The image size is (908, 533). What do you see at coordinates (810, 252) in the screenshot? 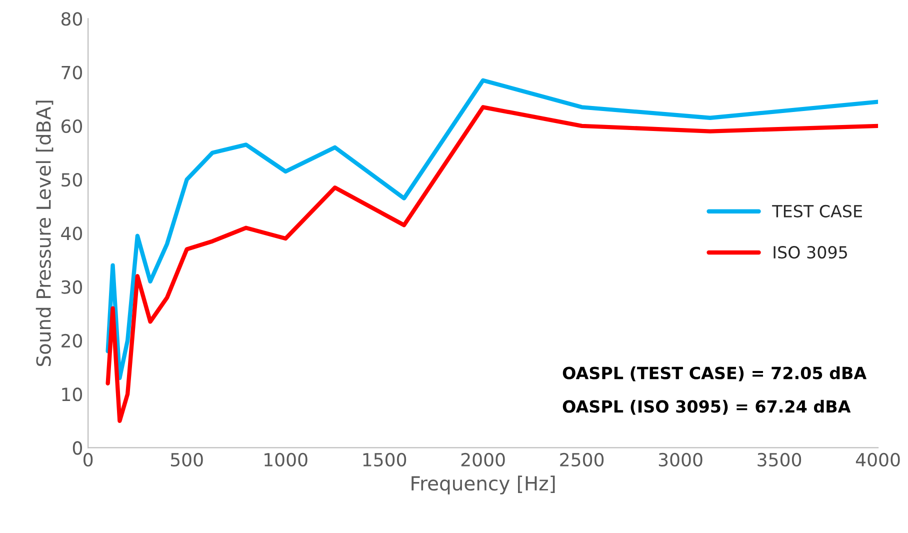
I see `legend-label: ISO 3095` at bounding box center [810, 252].